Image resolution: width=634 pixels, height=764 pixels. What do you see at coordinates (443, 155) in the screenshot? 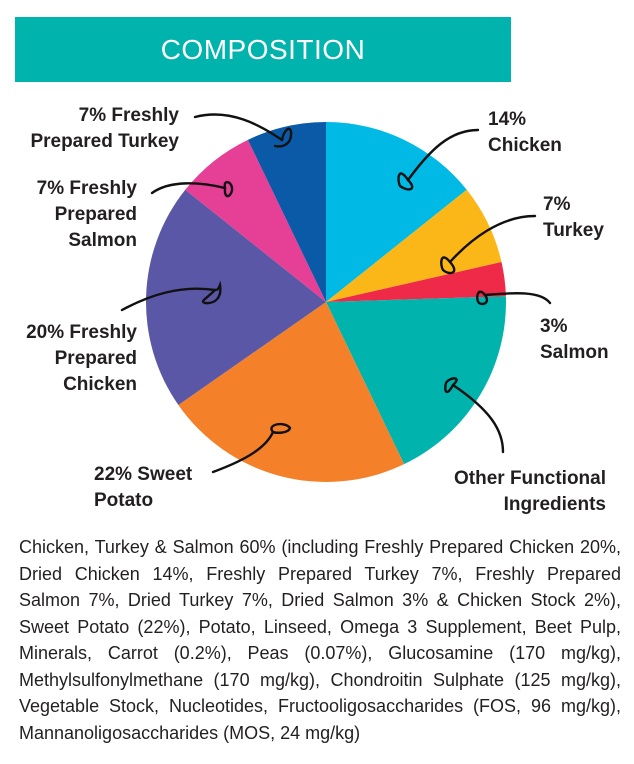
I see `arrow-chicken` at bounding box center [443, 155].